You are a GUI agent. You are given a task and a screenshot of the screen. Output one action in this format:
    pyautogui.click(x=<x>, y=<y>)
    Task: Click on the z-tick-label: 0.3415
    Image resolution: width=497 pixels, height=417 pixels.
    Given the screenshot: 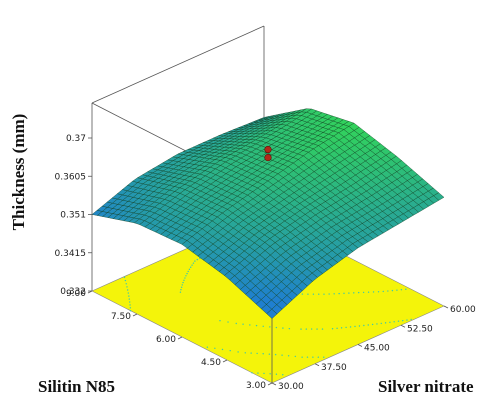 What is the action you would take?
    pyautogui.click(x=71, y=254)
    